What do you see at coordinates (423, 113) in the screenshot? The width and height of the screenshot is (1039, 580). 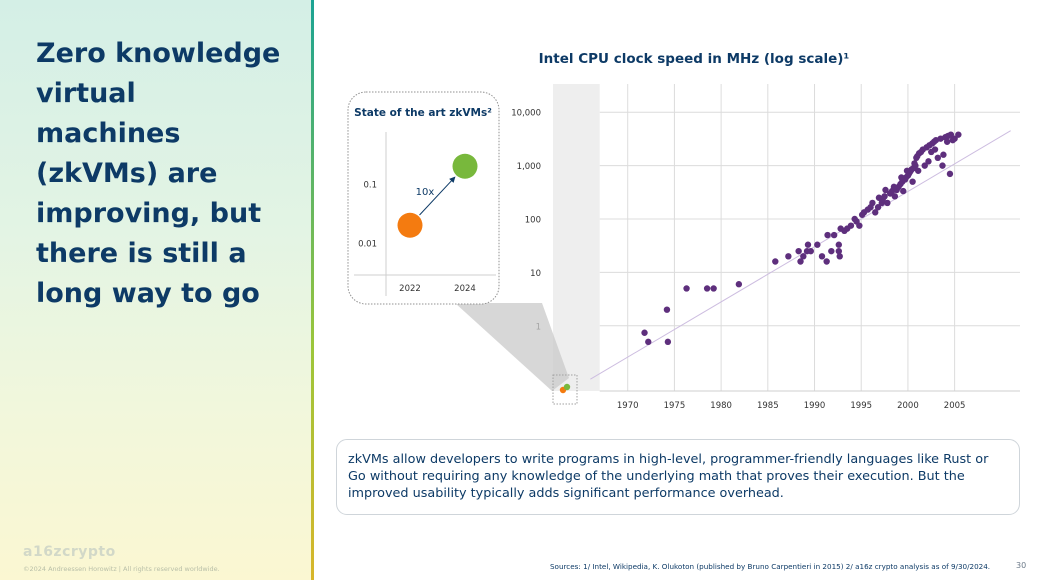 I see `inset-title: State of the art zkVMs²` at bounding box center [423, 113].